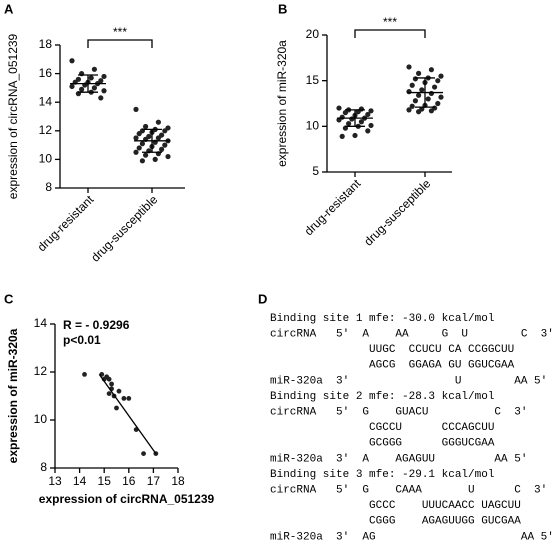 The height and width of the screenshot is (555, 553). Describe the element at coordinates (411, 537) in the screenshot. I see `binding-line: miR-320a 3' AG AA 5'` at that location.